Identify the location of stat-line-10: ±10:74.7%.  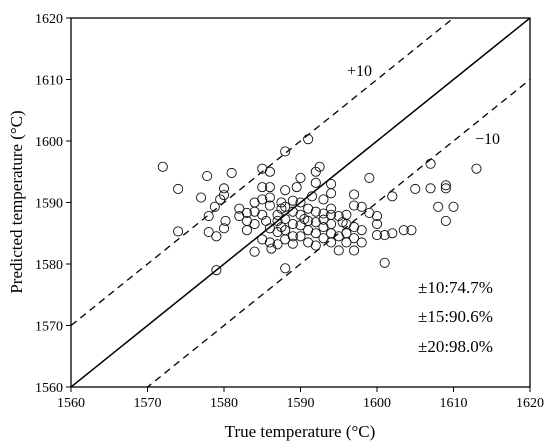
(455, 287).